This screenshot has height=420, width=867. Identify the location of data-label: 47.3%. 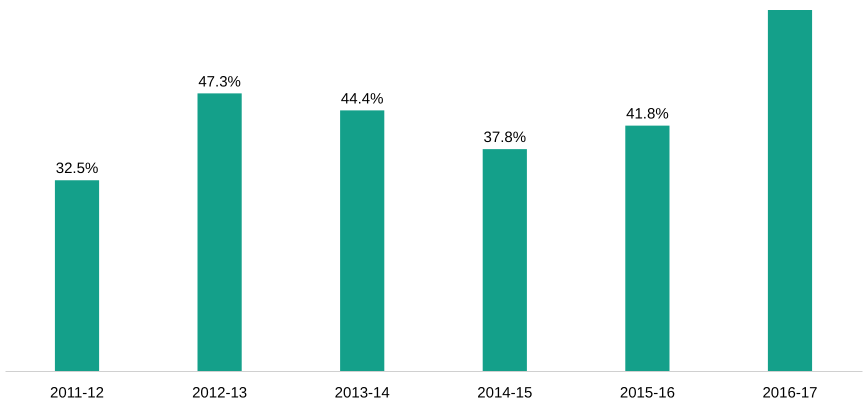
(219, 81).